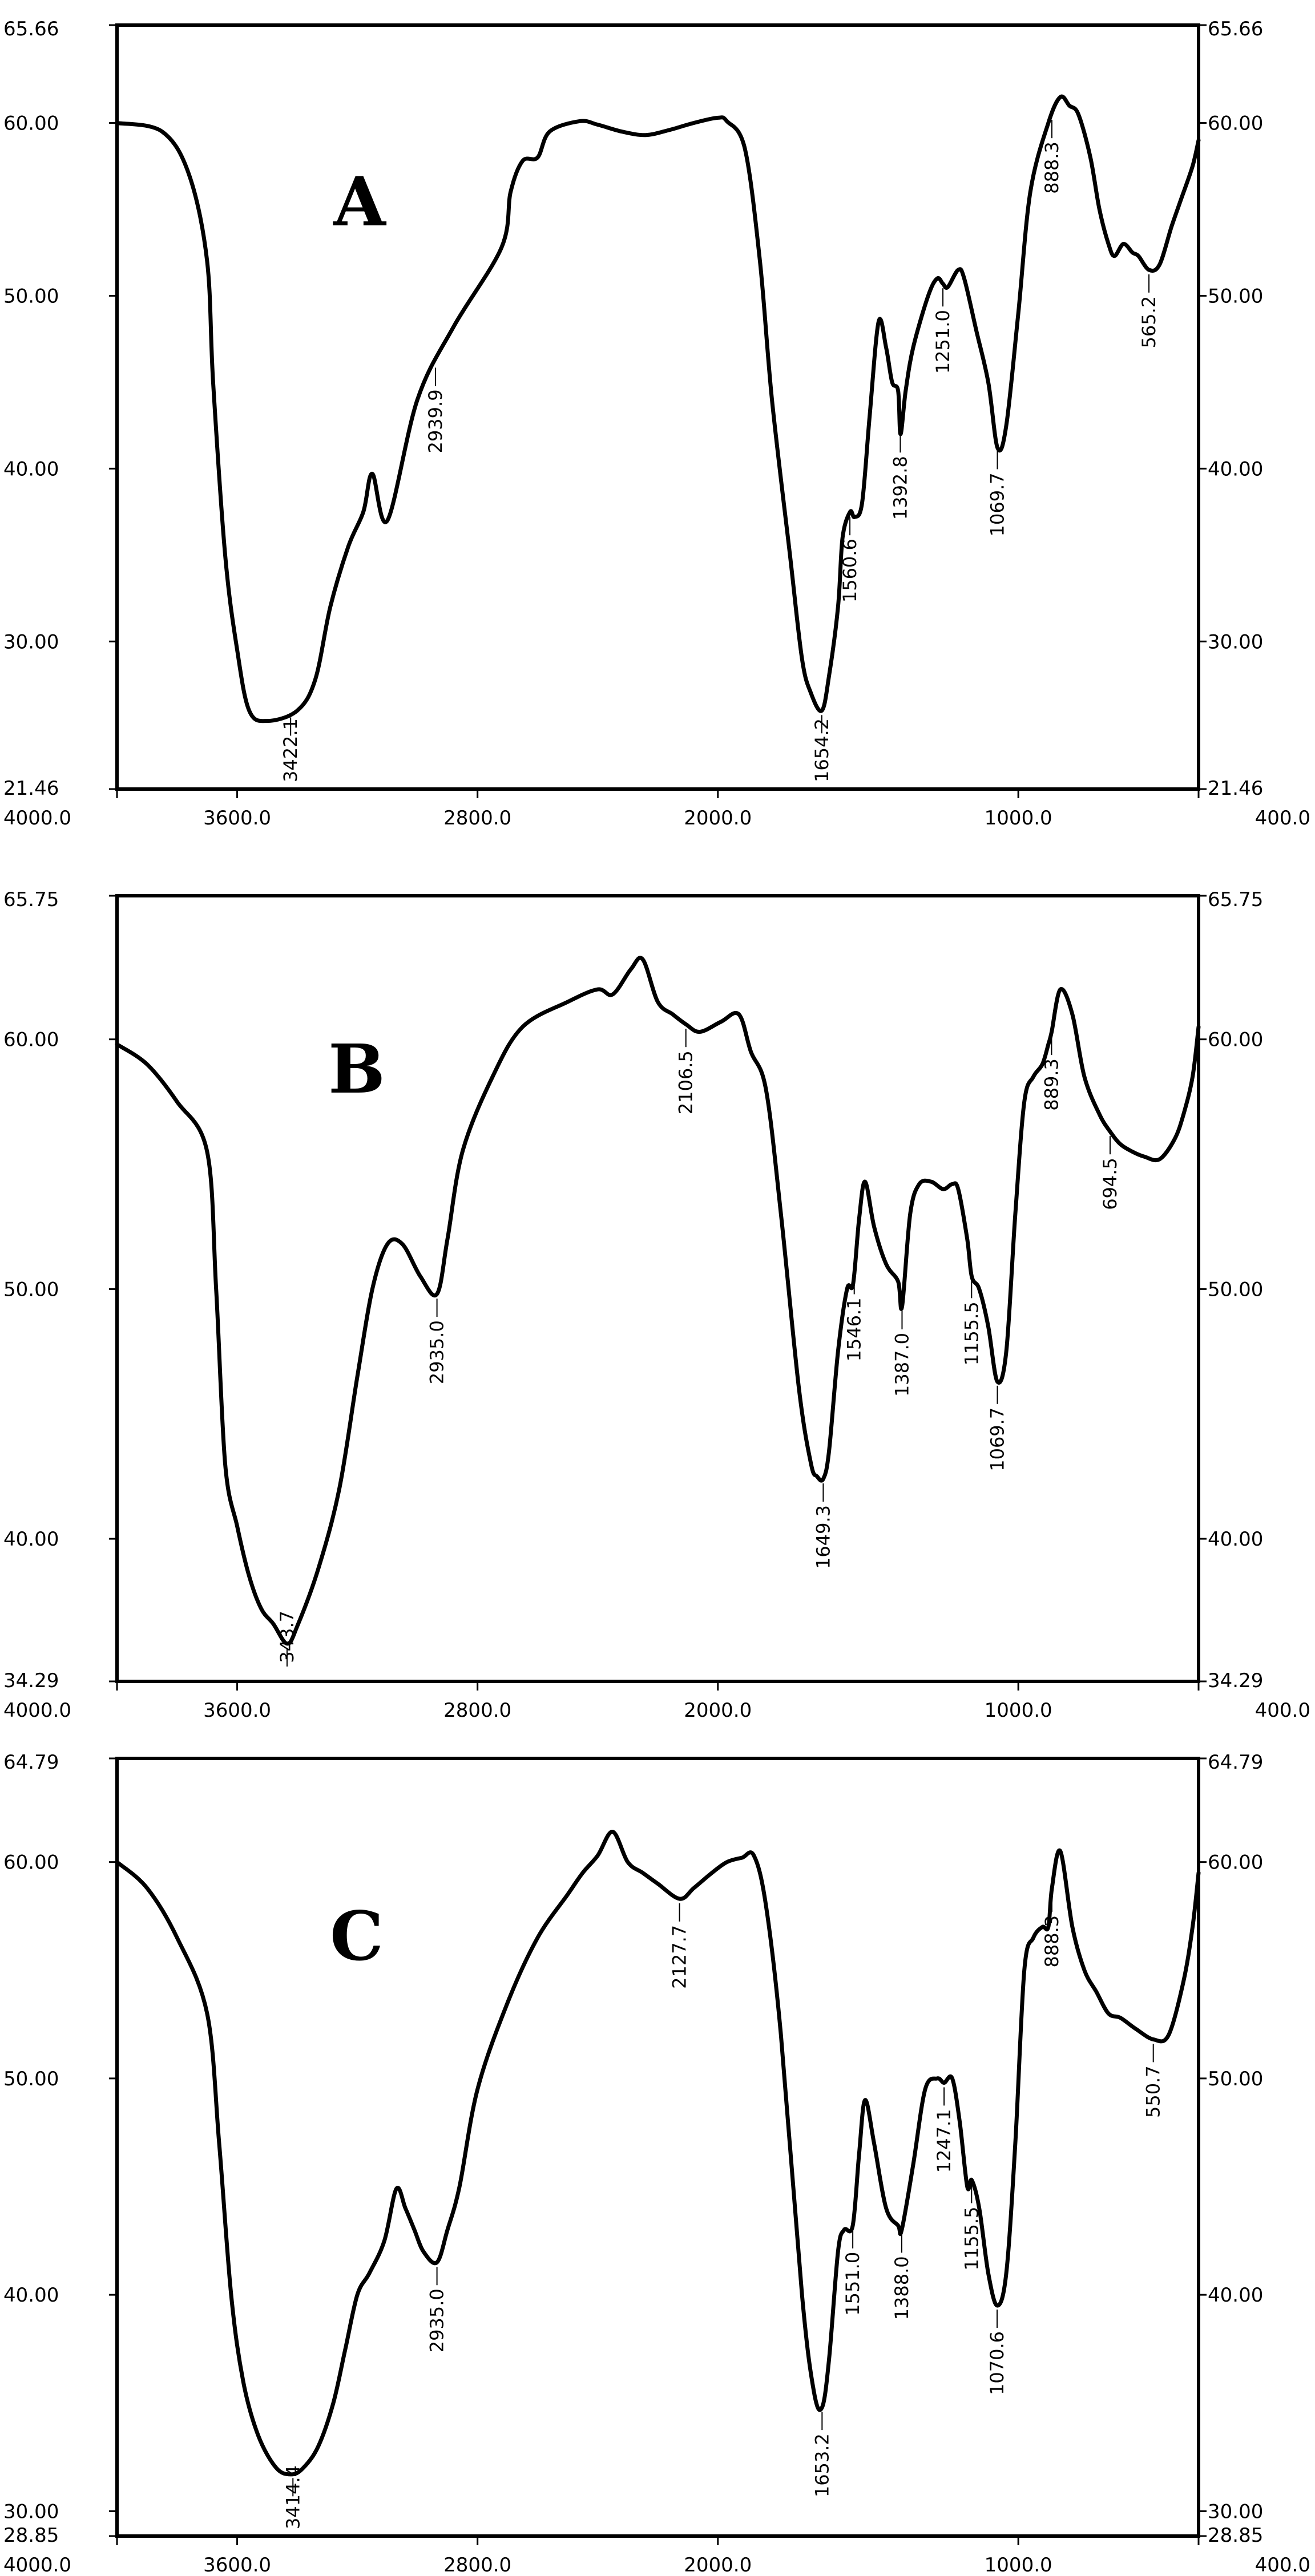 Image resolution: width=1315 pixels, height=2576 pixels. What do you see at coordinates (31, 30) in the screenshot?
I see `y-tick-label-left: 65.66` at bounding box center [31, 30].